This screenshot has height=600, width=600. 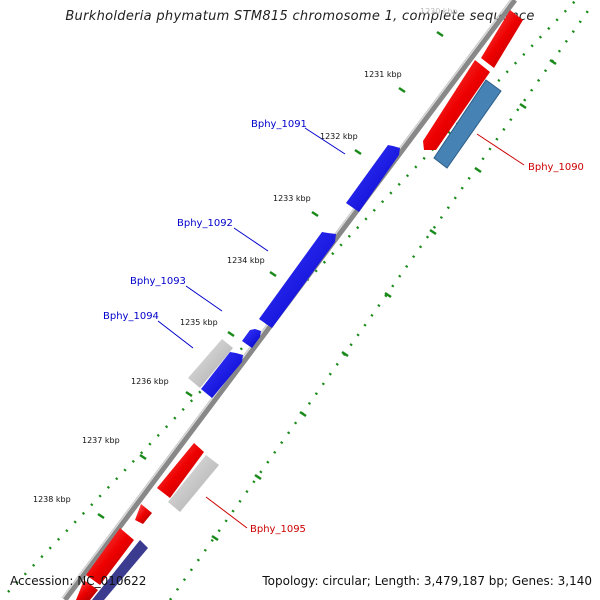 What do you see at coordinates (143, 514) in the screenshot?
I see `cds-red-1095b` at bounding box center [143, 514].